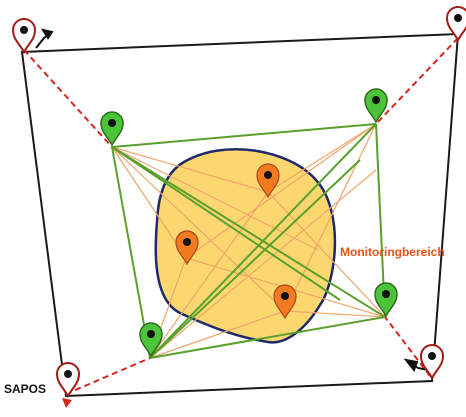 The width and height of the screenshot is (466, 417). What do you see at coordinates (407, 346) in the screenshot?
I see `ray-bottom-right` at bounding box center [407, 346].